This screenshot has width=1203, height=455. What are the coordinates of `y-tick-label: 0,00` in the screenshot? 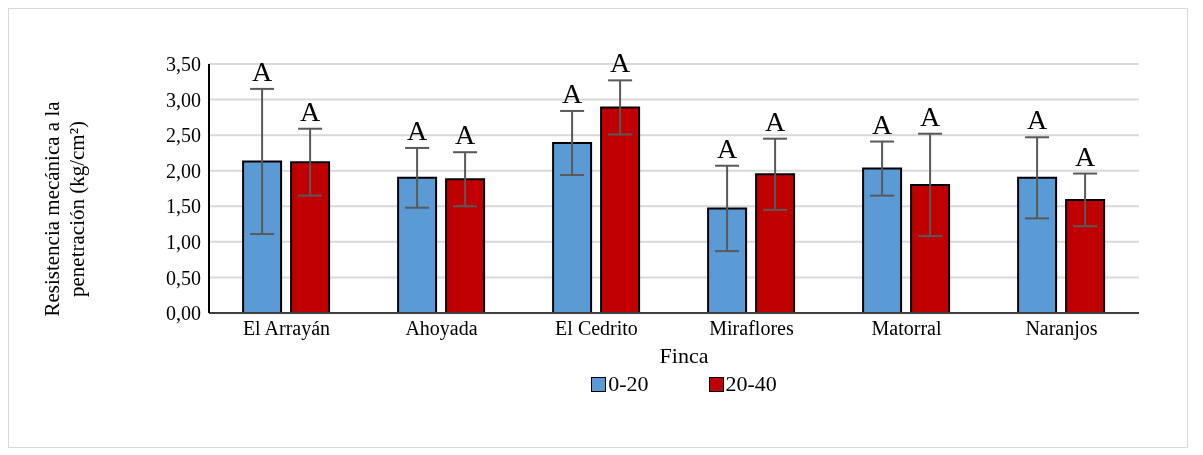 It's located at (183, 313).